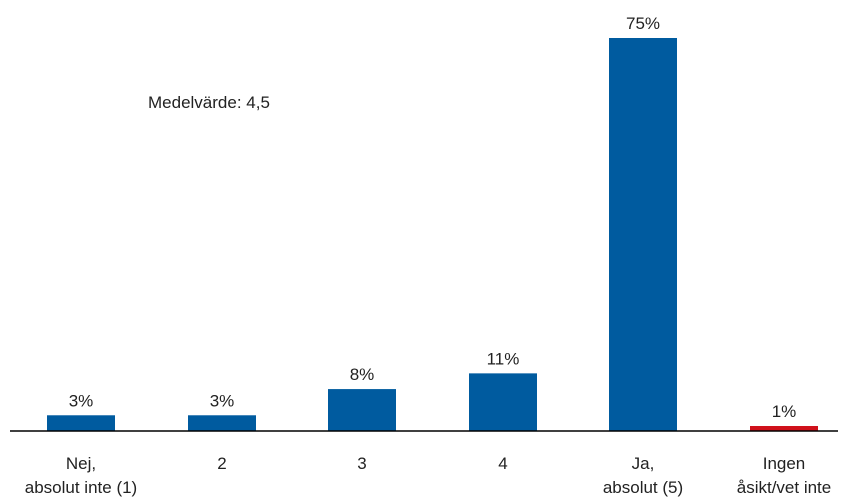  What do you see at coordinates (81, 487) in the screenshot?
I see `category-label-0-line-1: absolut inte (1)` at bounding box center [81, 487].